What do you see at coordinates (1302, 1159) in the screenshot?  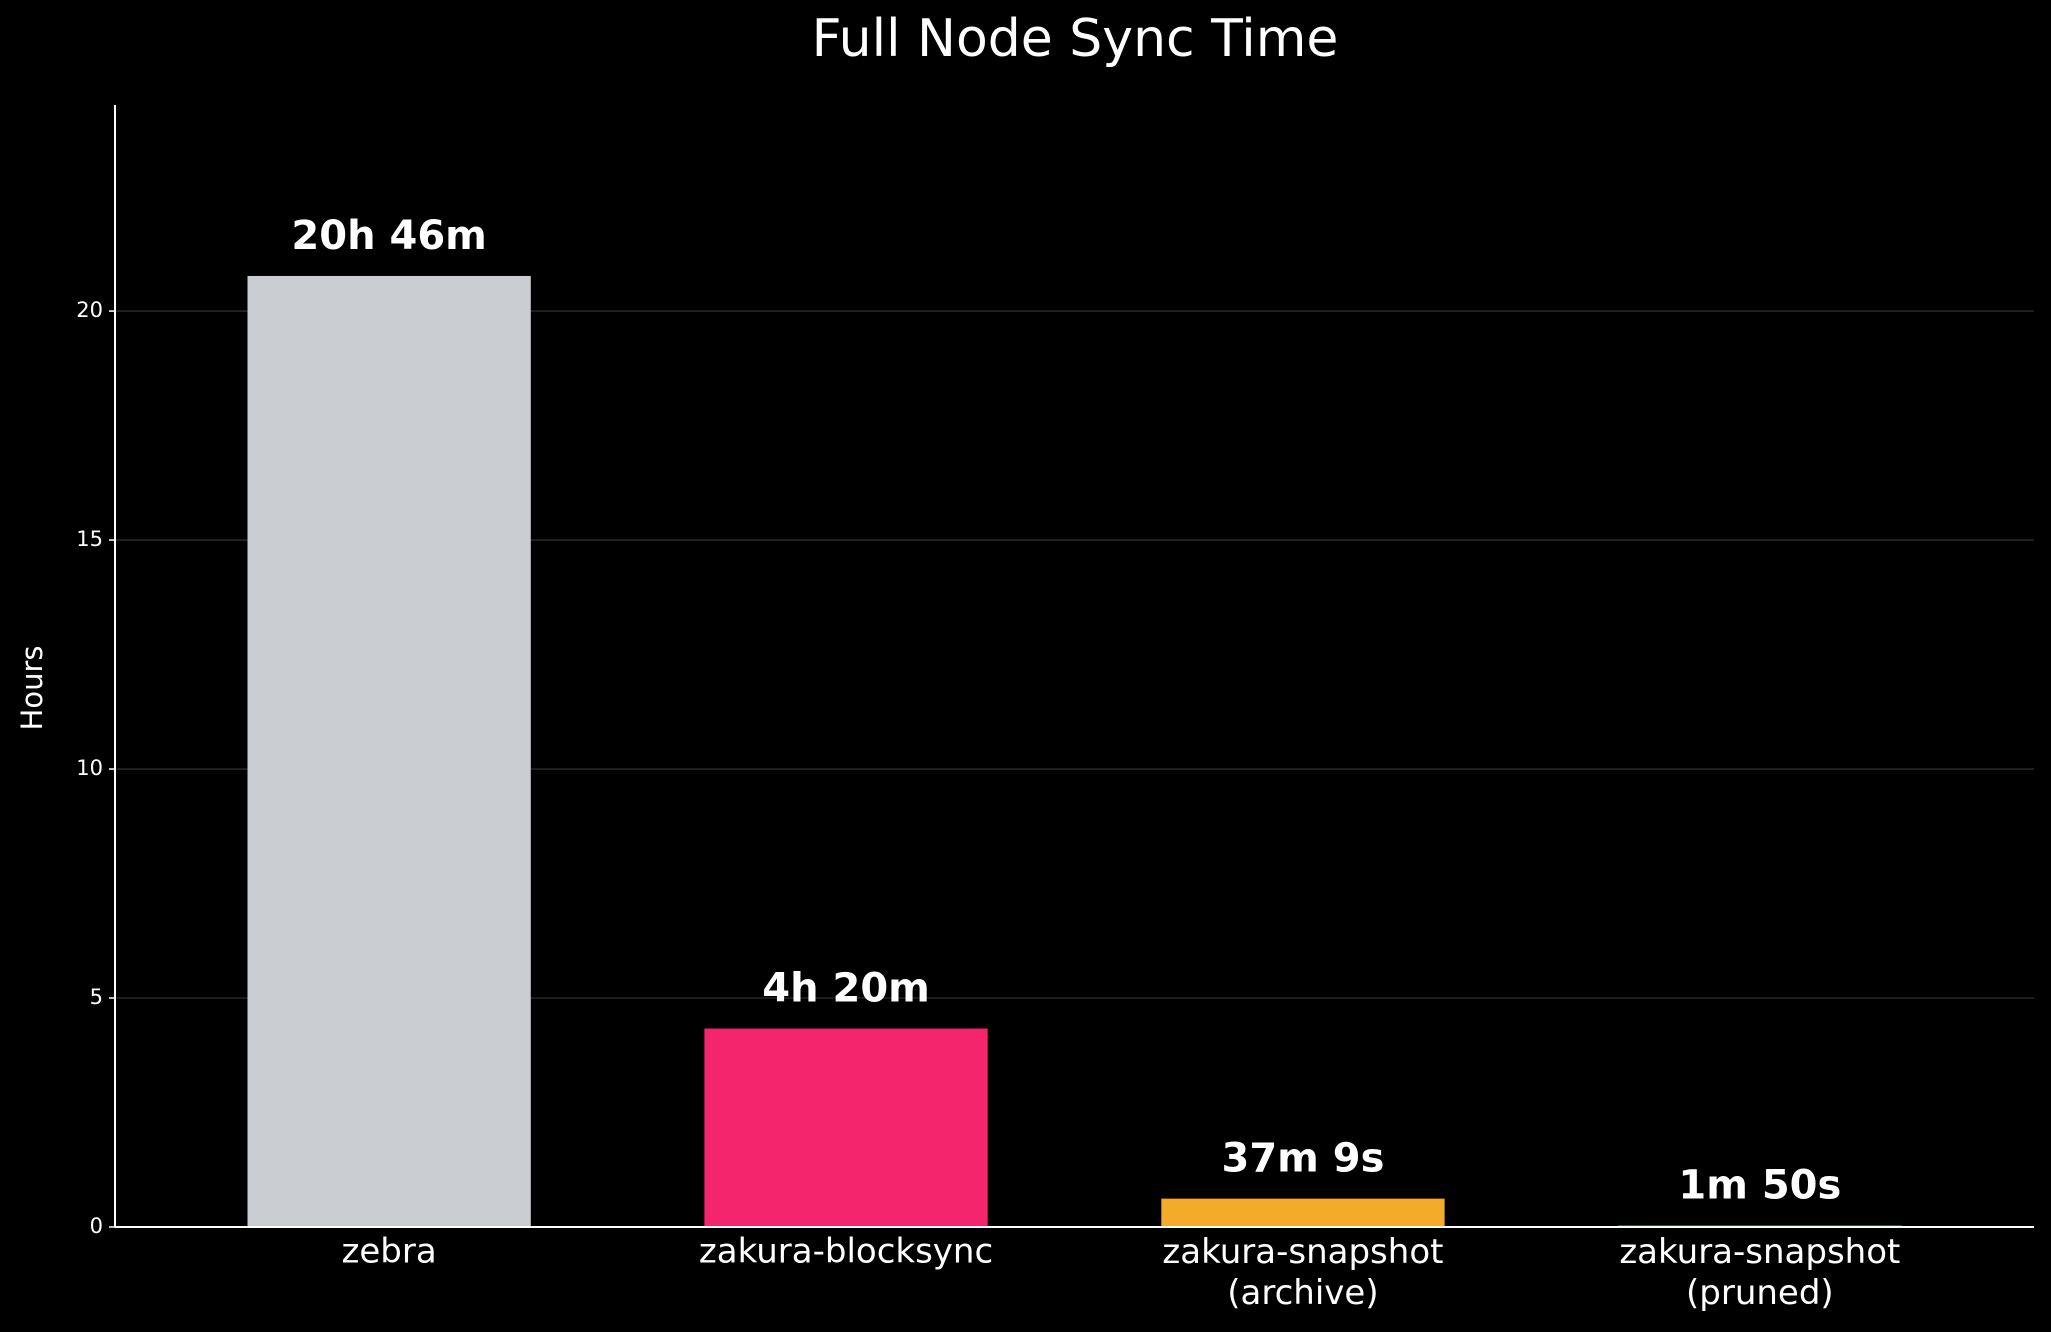 I see `value-label: 37m 9s` at bounding box center [1302, 1159].